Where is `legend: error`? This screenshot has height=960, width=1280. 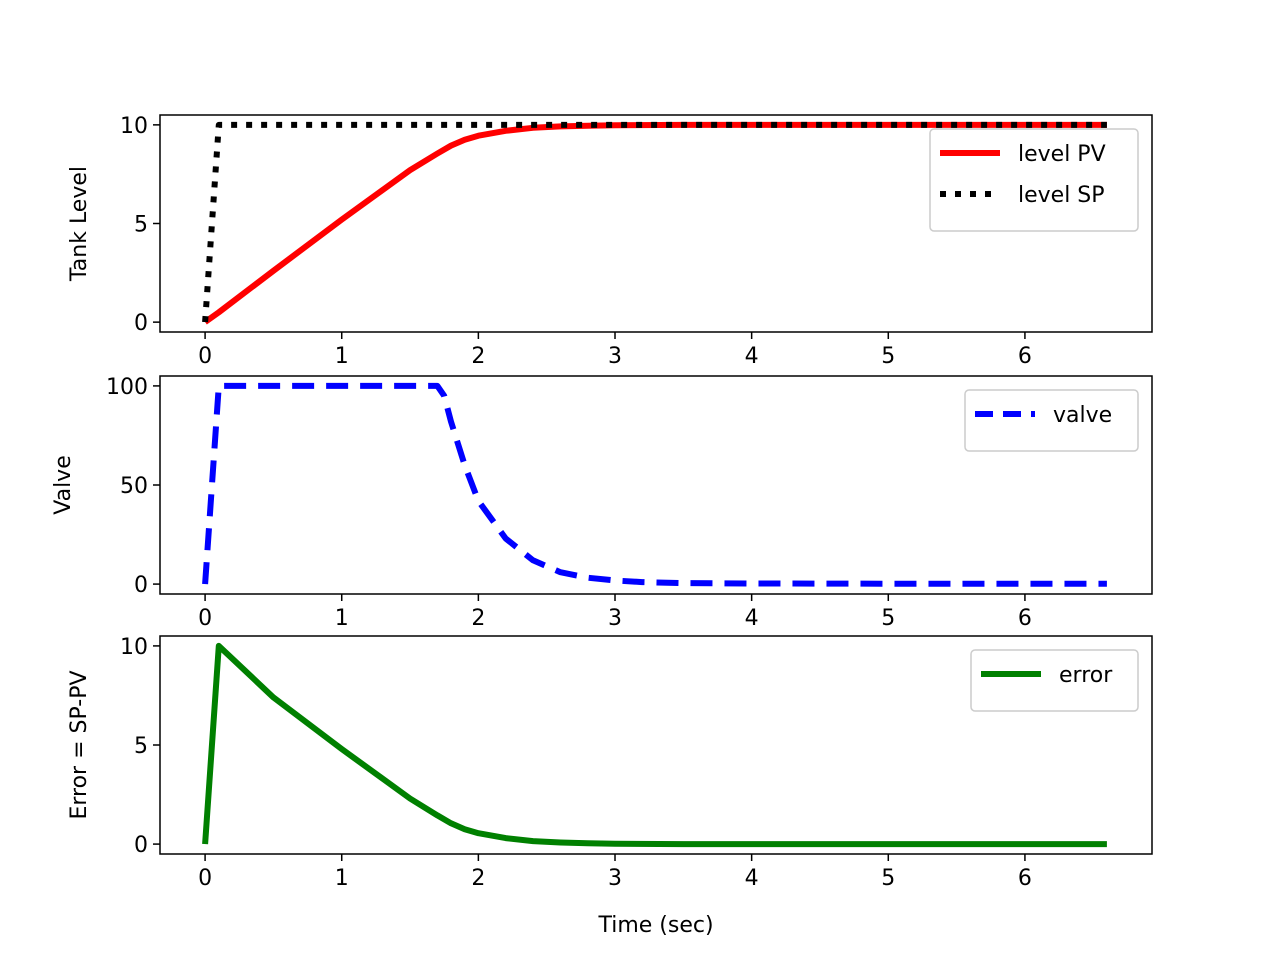 legend: error is located at coordinates (1054, 680).